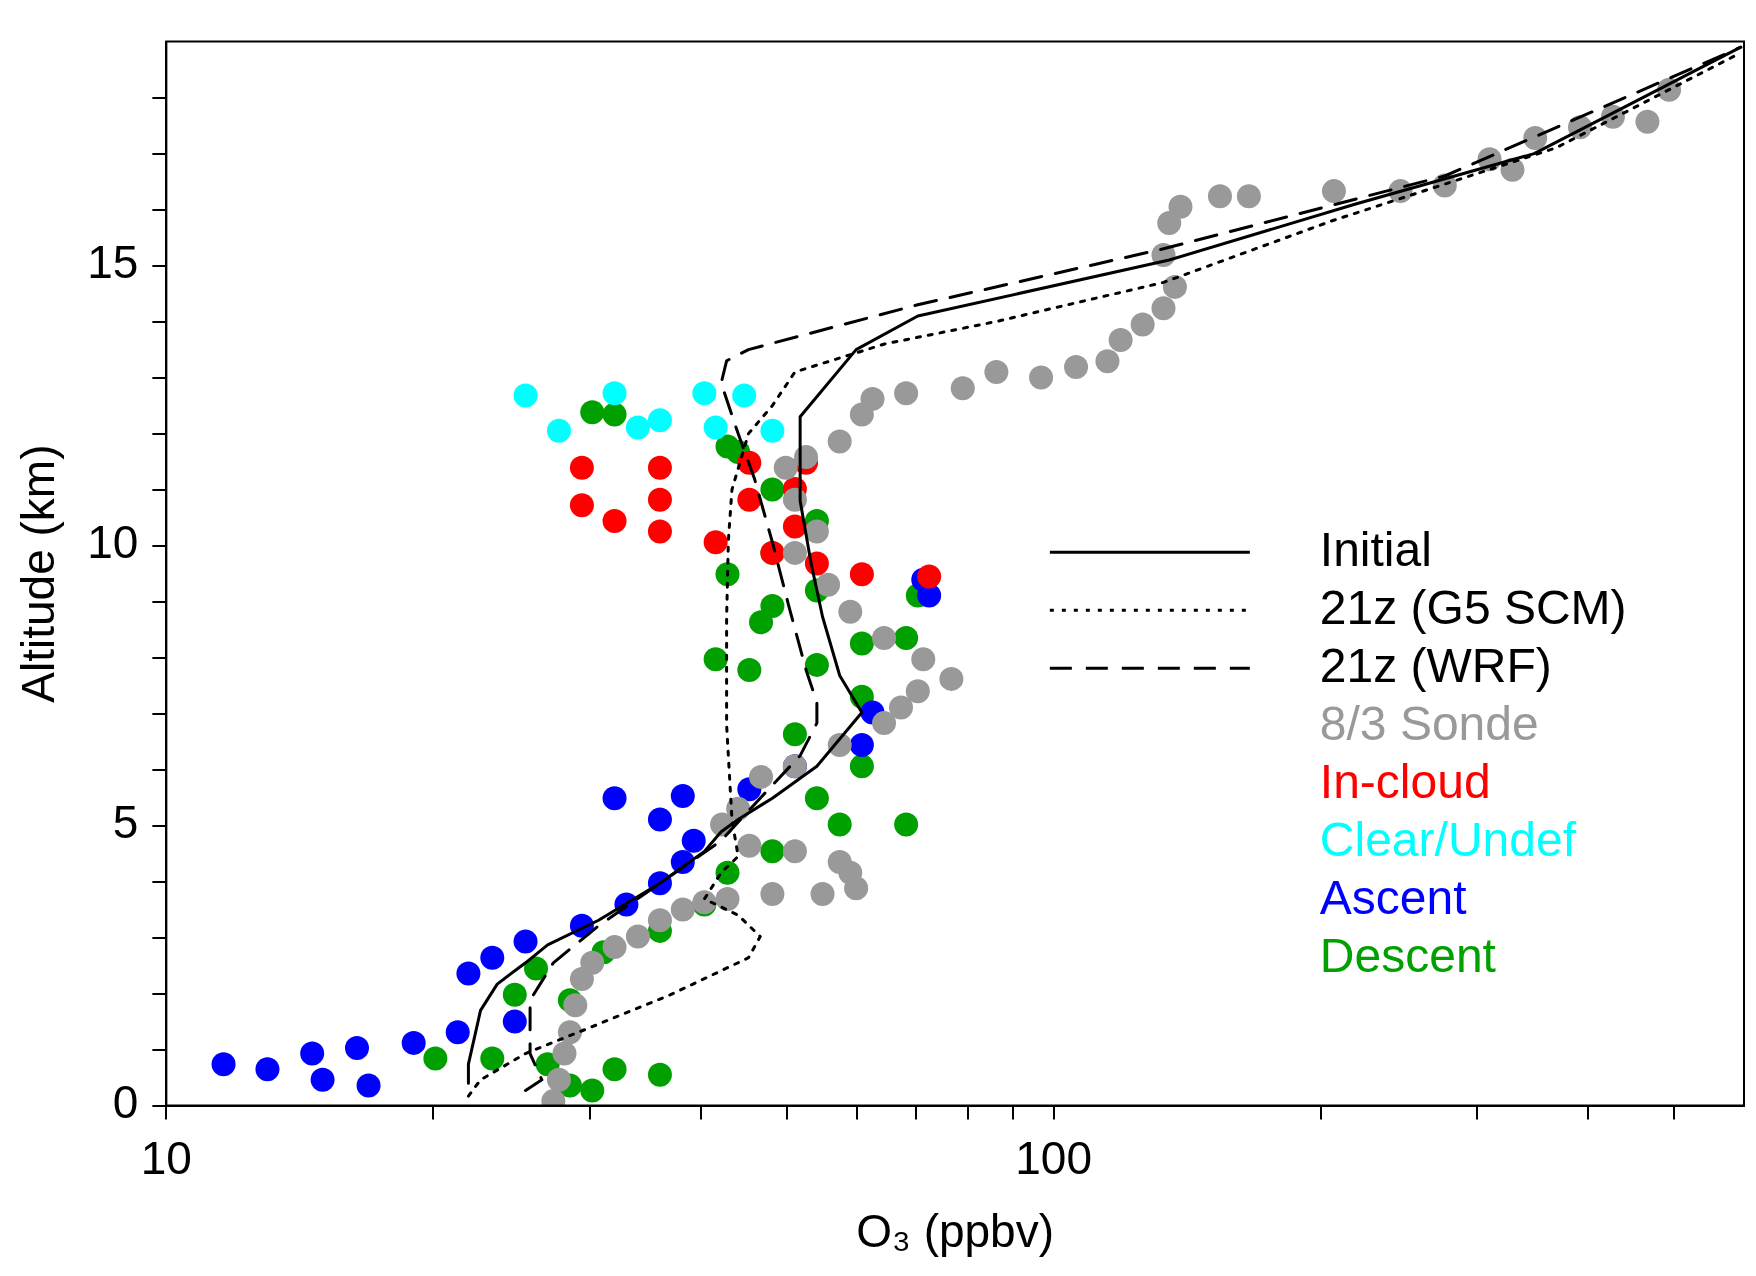  I want to click on y-tick-label: 5, so click(125, 822).